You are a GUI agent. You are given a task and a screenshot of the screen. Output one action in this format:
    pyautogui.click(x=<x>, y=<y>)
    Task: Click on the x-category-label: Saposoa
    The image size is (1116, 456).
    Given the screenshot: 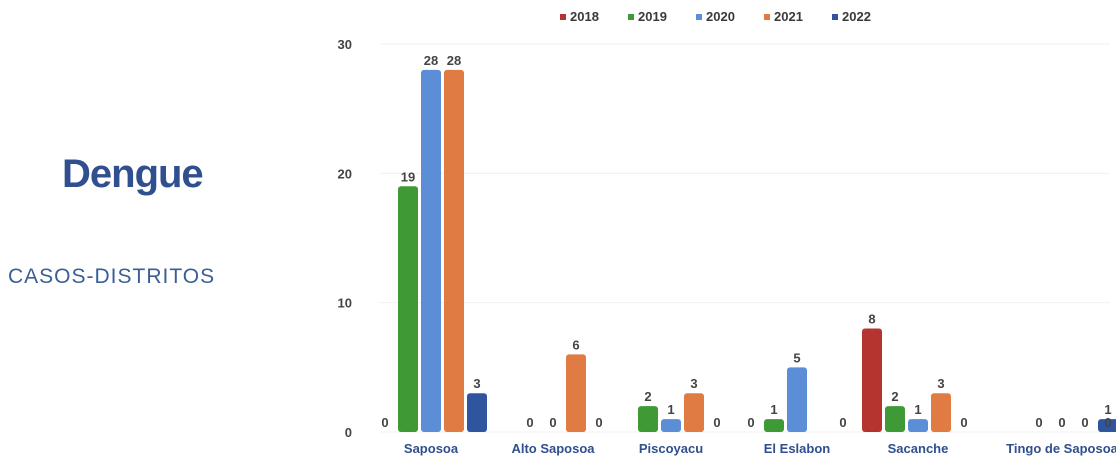 What is the action you would take?
    pyautogui.click(x=431, y=448)
    